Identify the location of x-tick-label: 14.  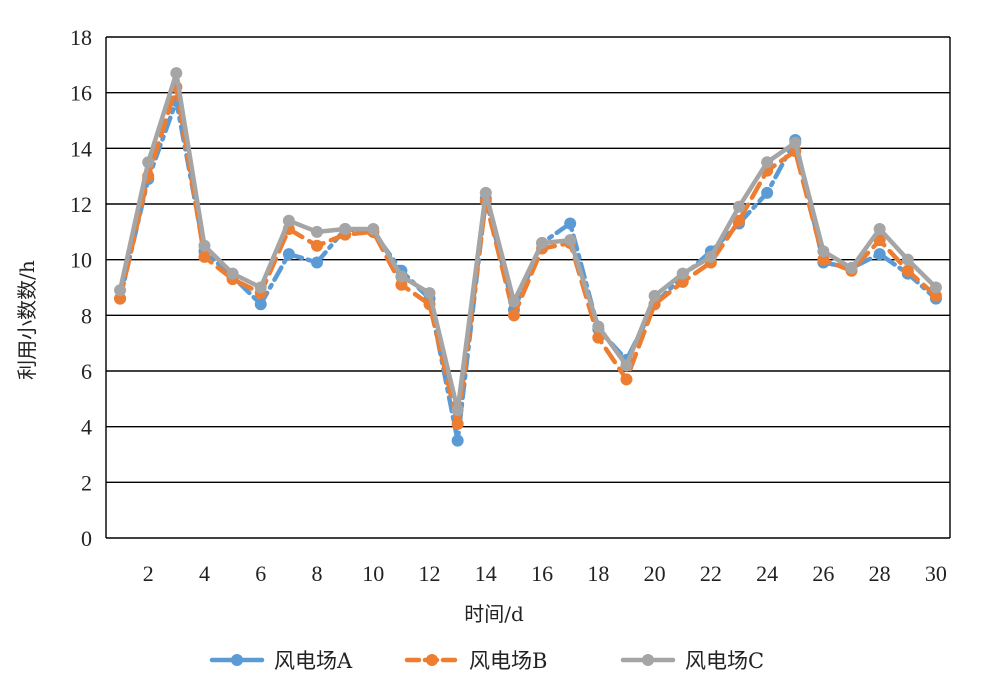
(486, 573).